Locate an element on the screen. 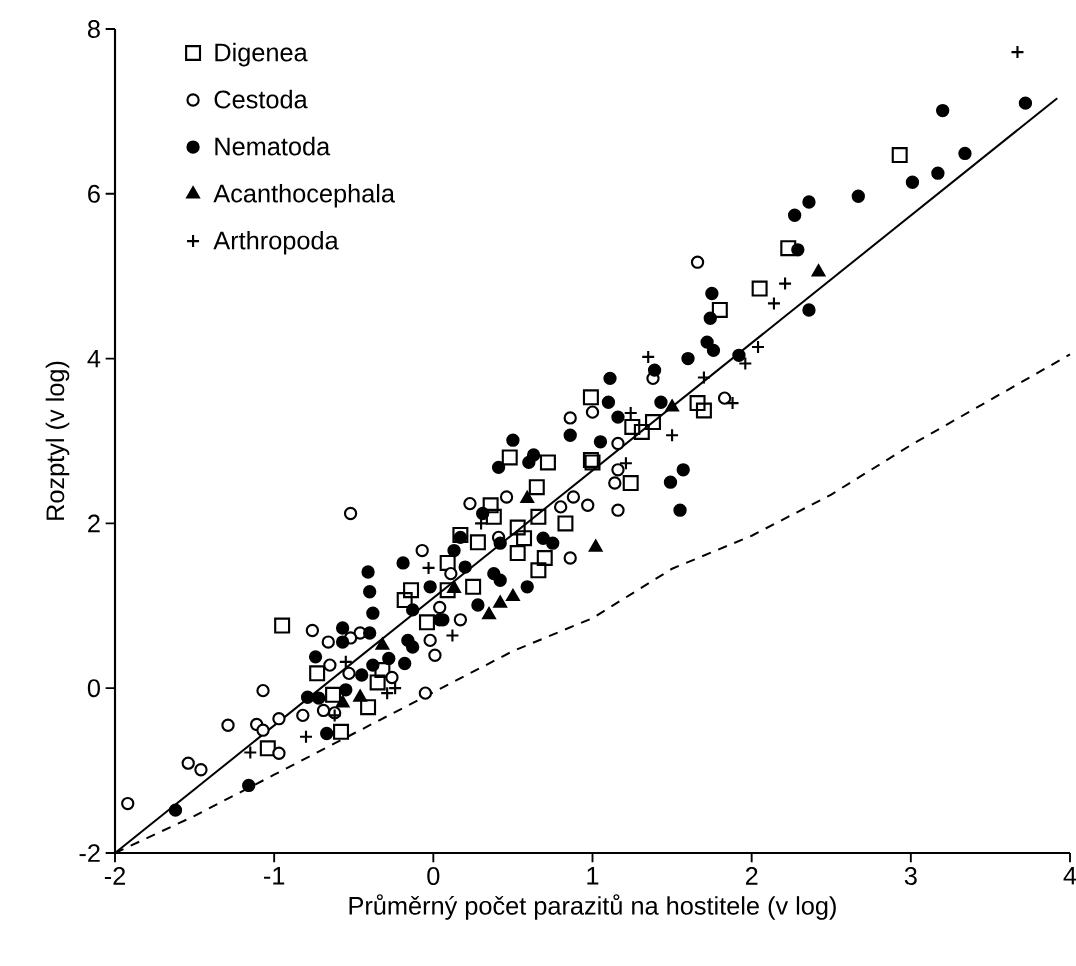 The width and height of the screenshot is (1076, 966). y-axis-title: Rozptyl (v log) is located at coordinates (57, 440).